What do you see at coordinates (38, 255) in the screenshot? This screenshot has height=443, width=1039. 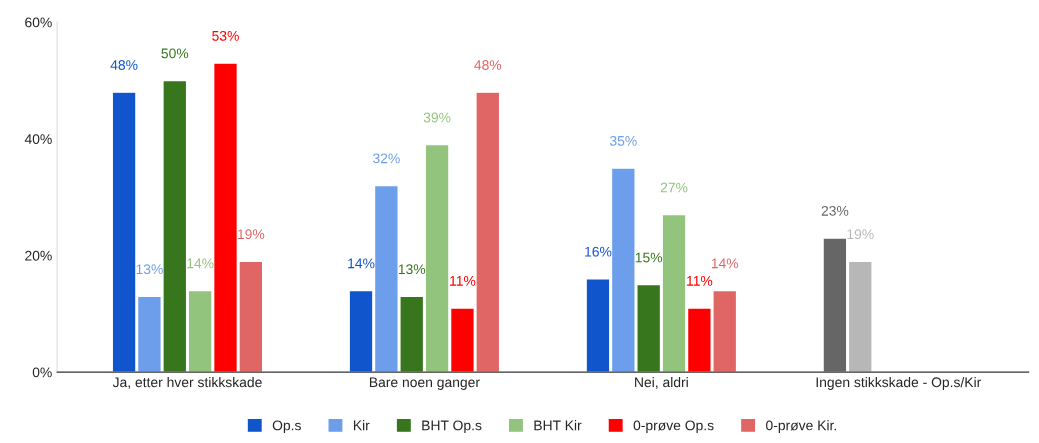 I see `y-tick-label: 20%` at bounding box center [38, 255].